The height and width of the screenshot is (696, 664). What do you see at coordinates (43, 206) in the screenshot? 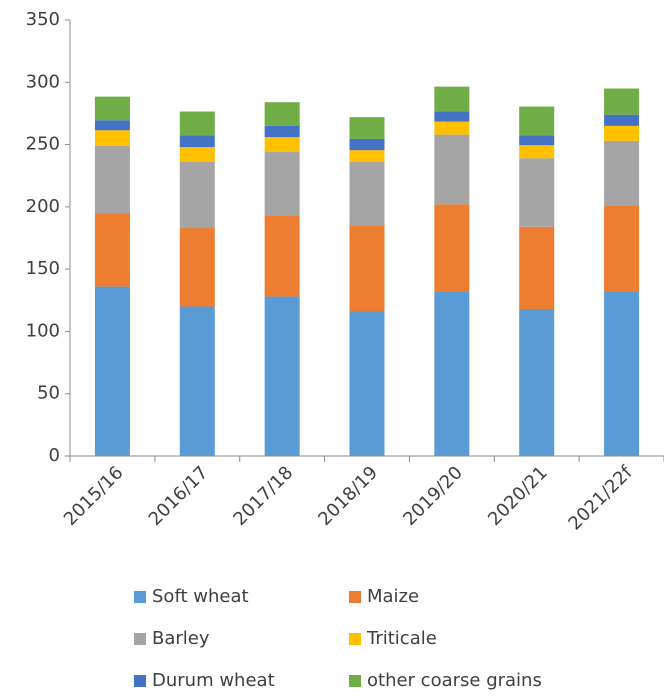
I see `y-tick-label: 200` at bounding box center [43, 206].